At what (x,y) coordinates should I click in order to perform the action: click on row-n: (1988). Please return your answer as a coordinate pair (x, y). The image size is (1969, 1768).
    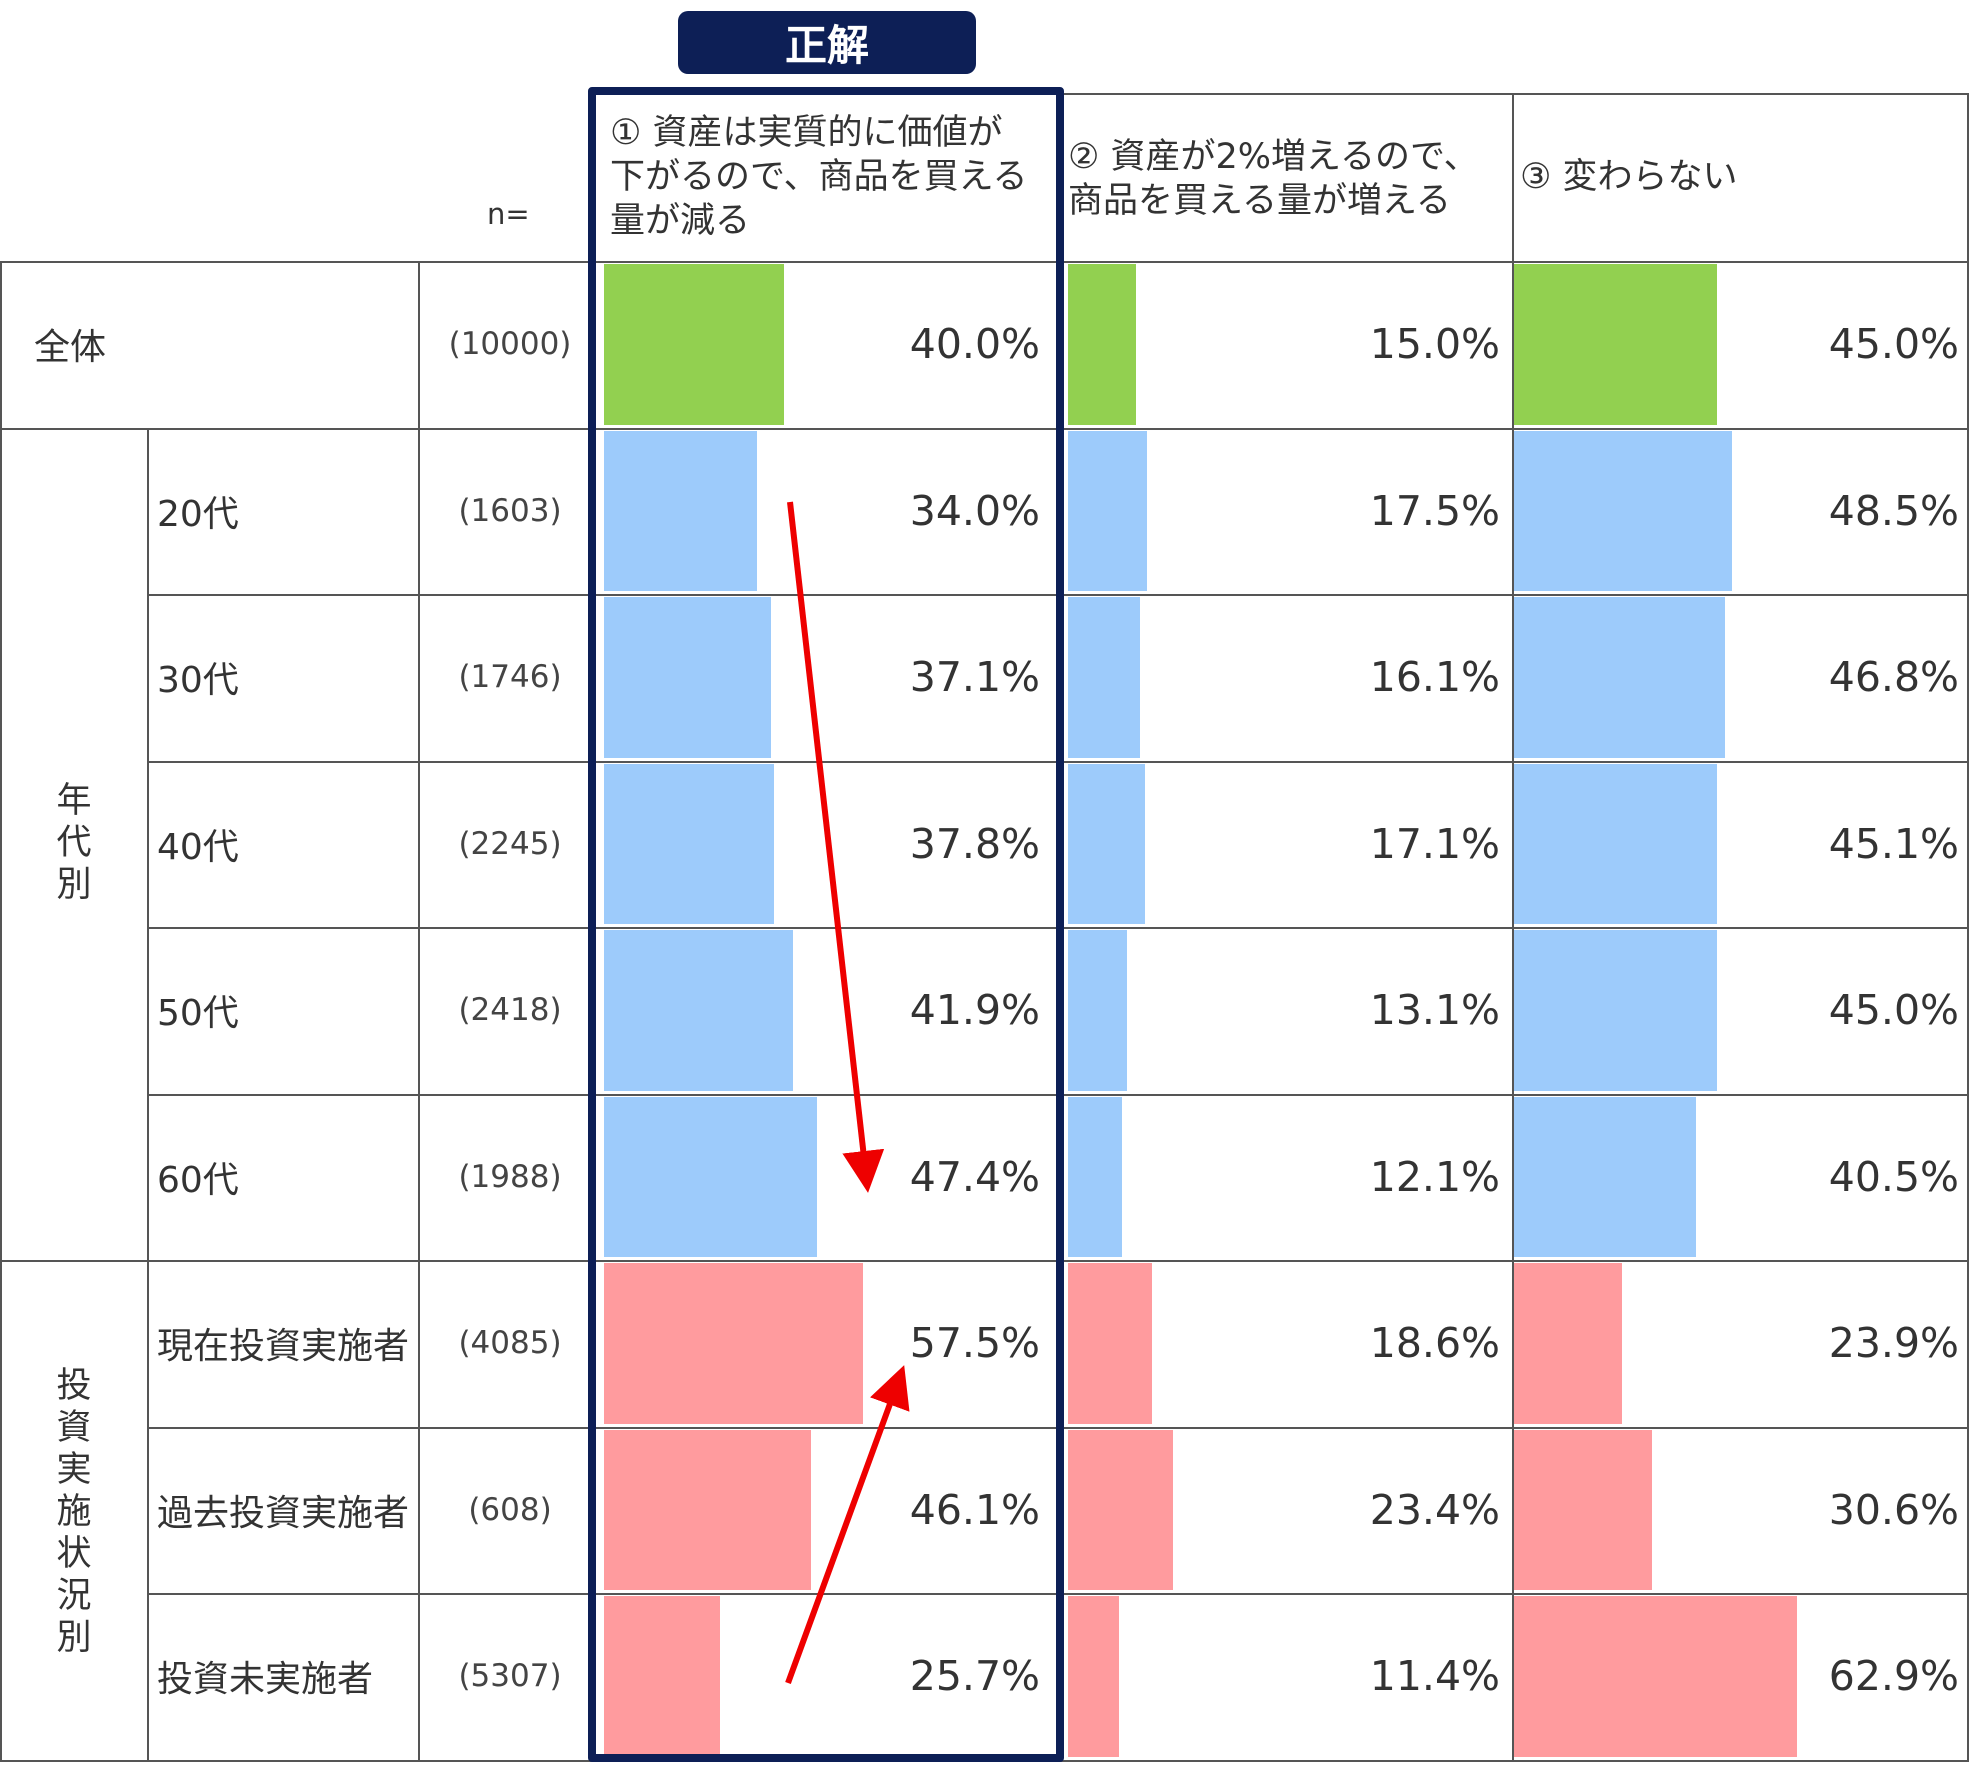
    Looking at the image, I should click on (510, 1176).